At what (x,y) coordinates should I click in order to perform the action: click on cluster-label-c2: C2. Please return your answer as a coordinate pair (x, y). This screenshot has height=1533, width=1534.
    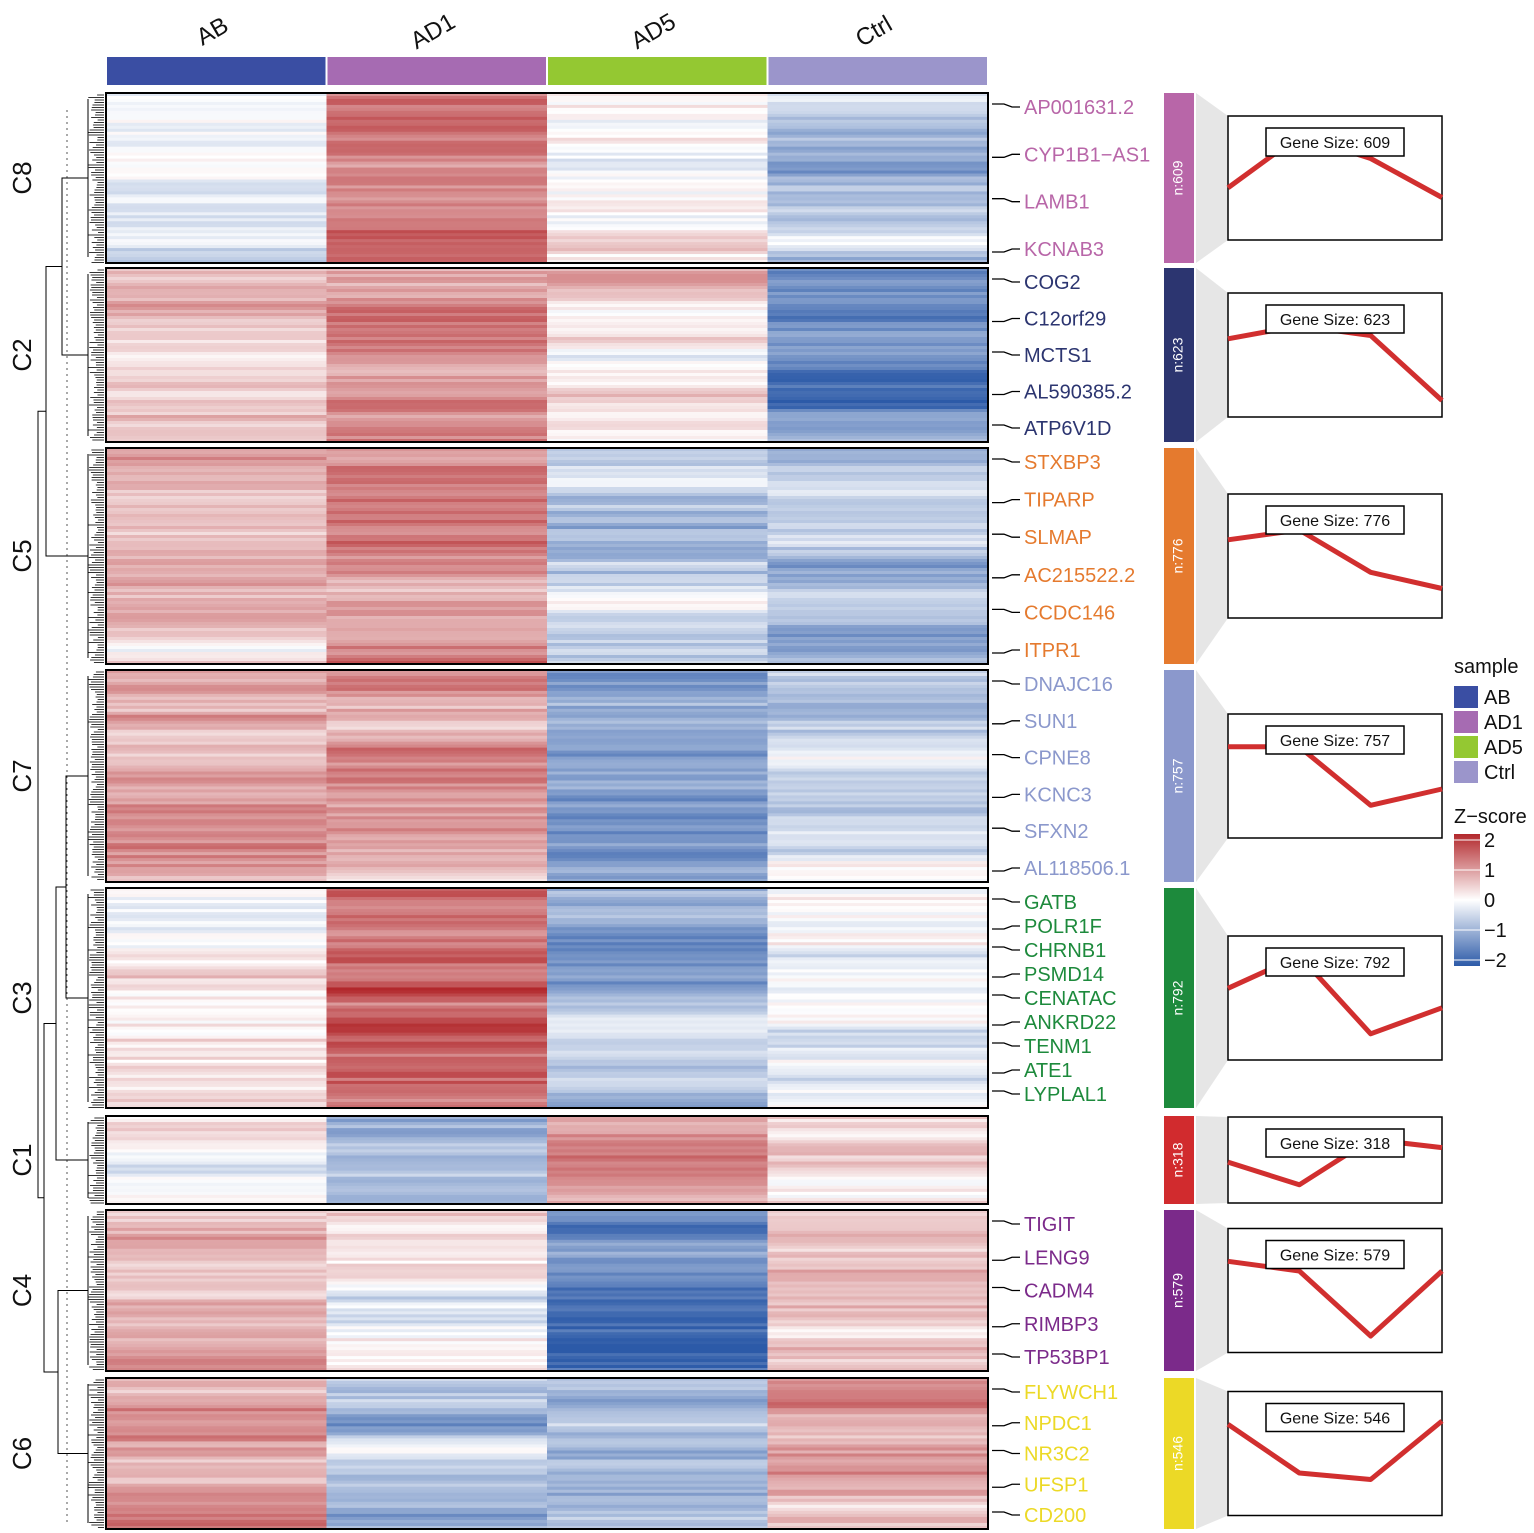
    Looking at the image, I should click on (22, 354).